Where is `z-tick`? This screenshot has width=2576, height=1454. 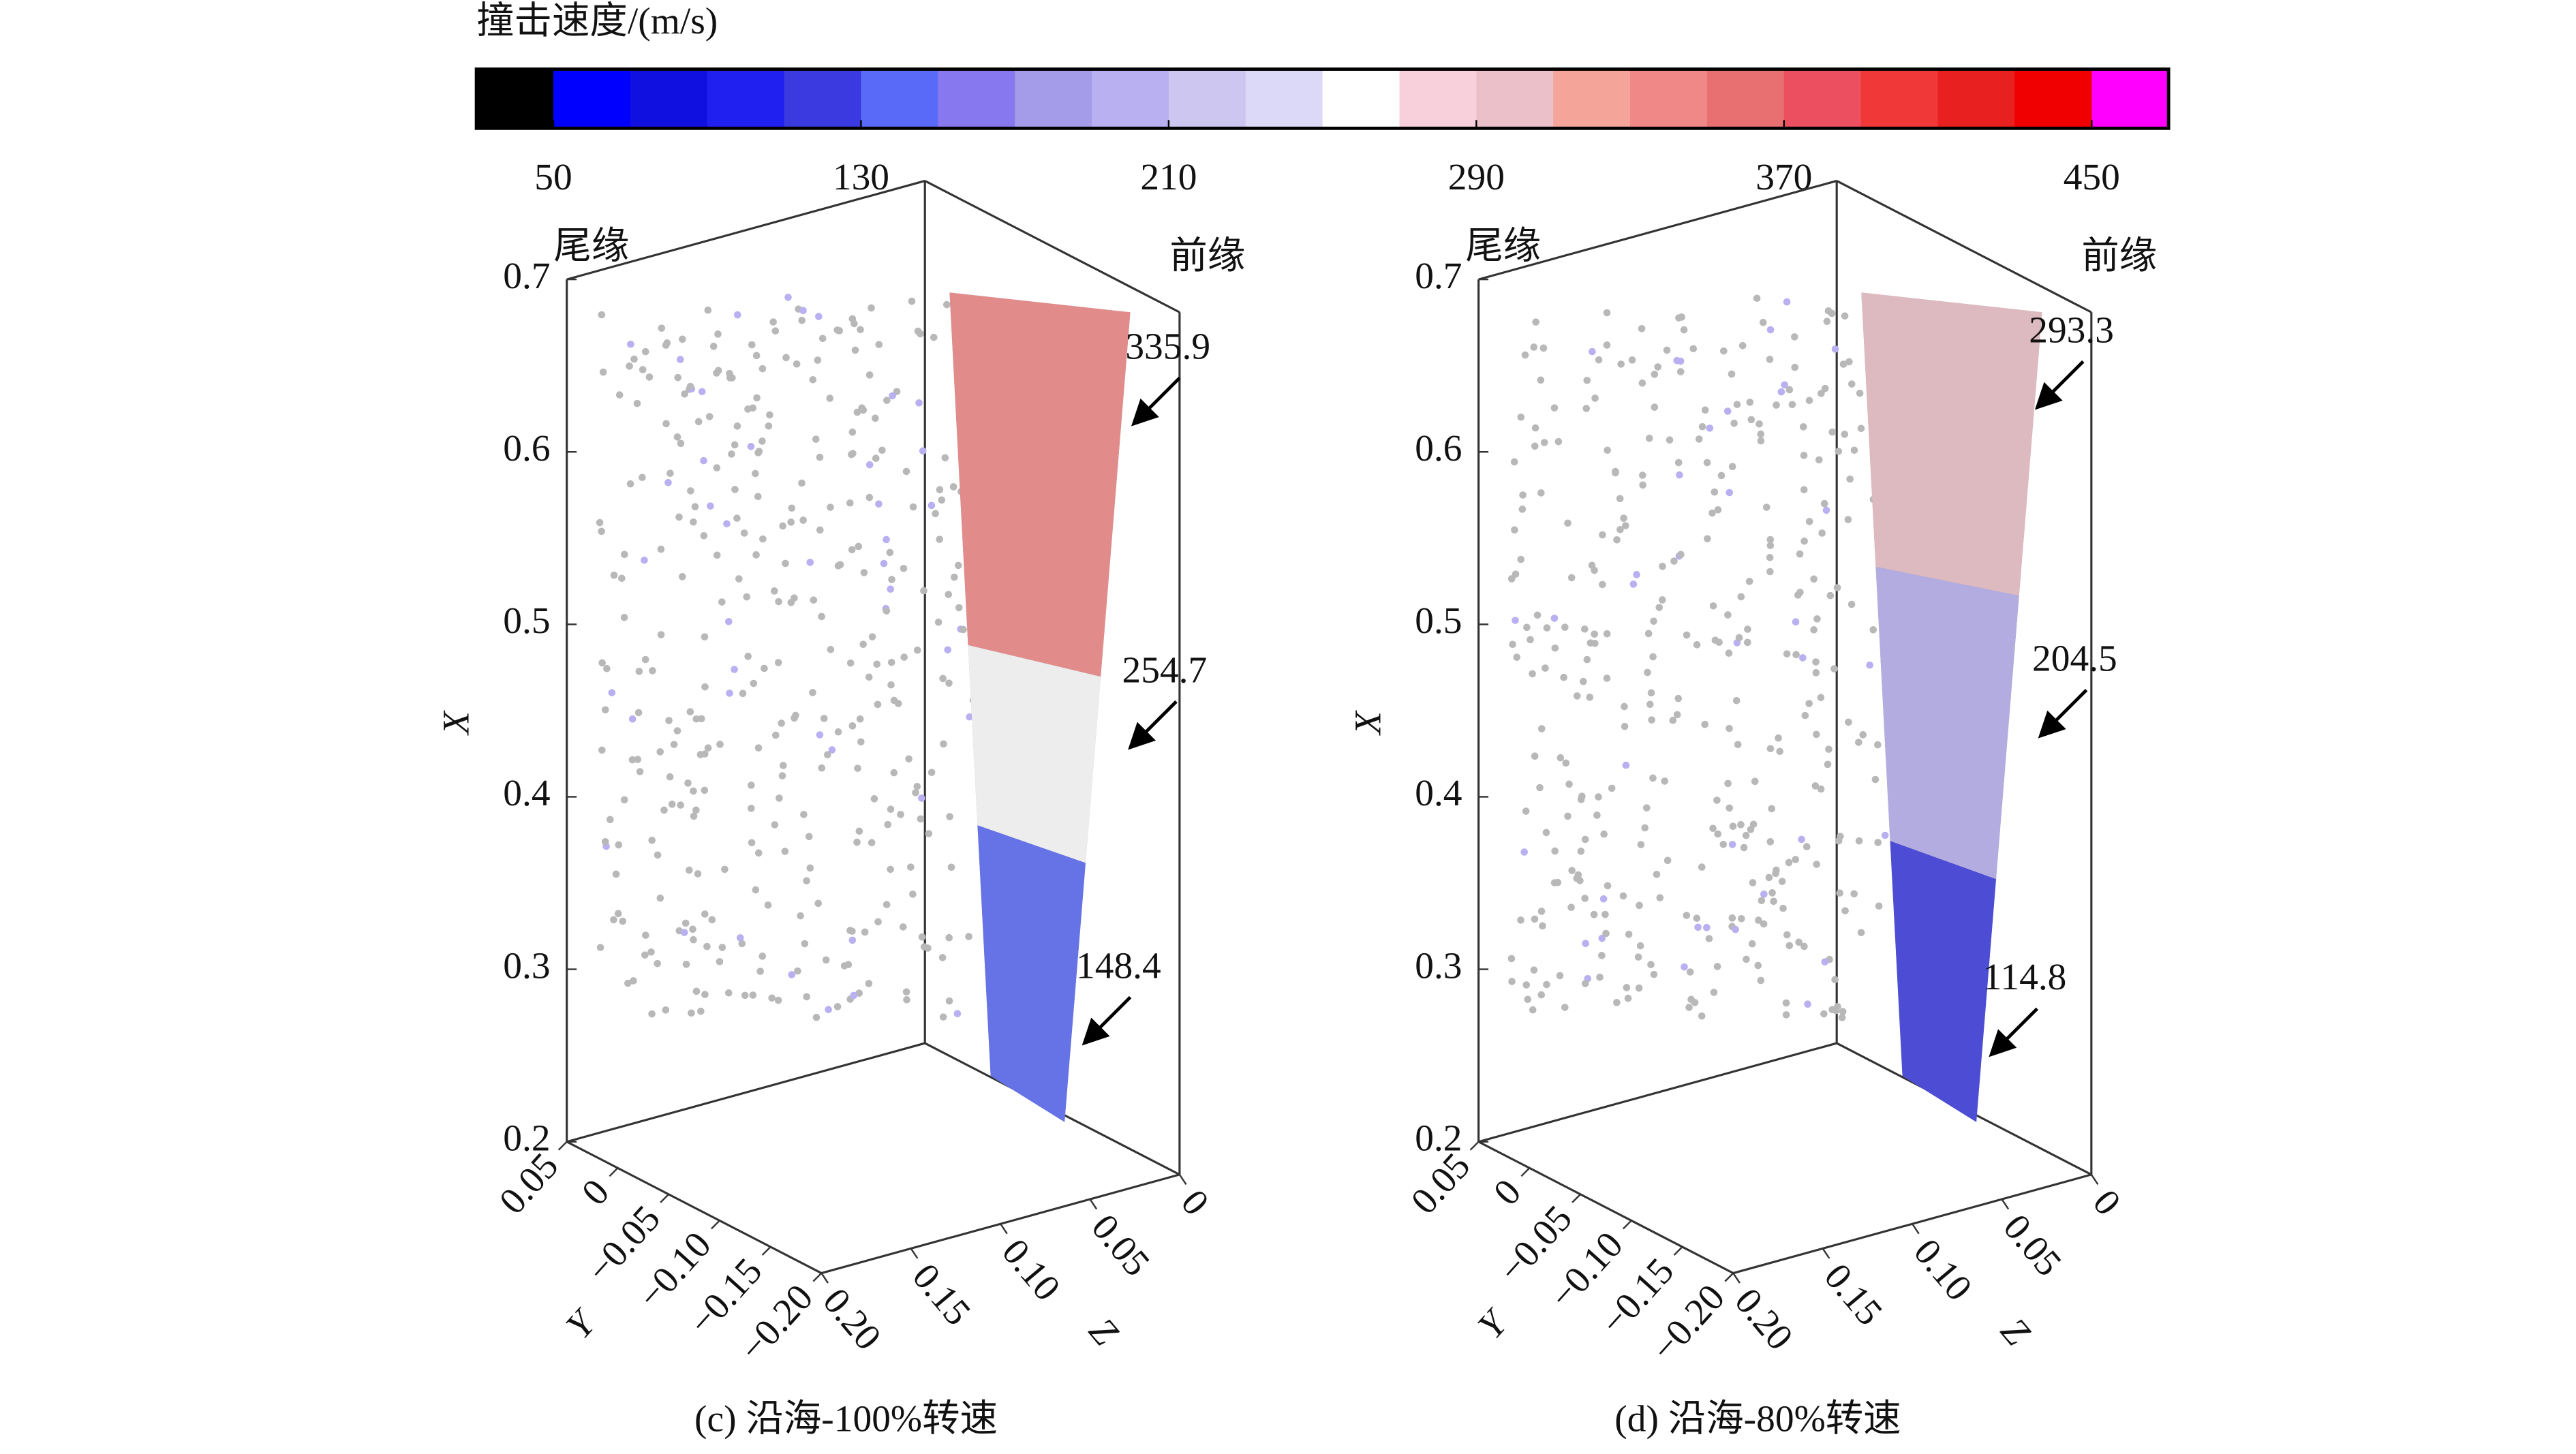 z-tick is located at coordinates (2006, 1204).